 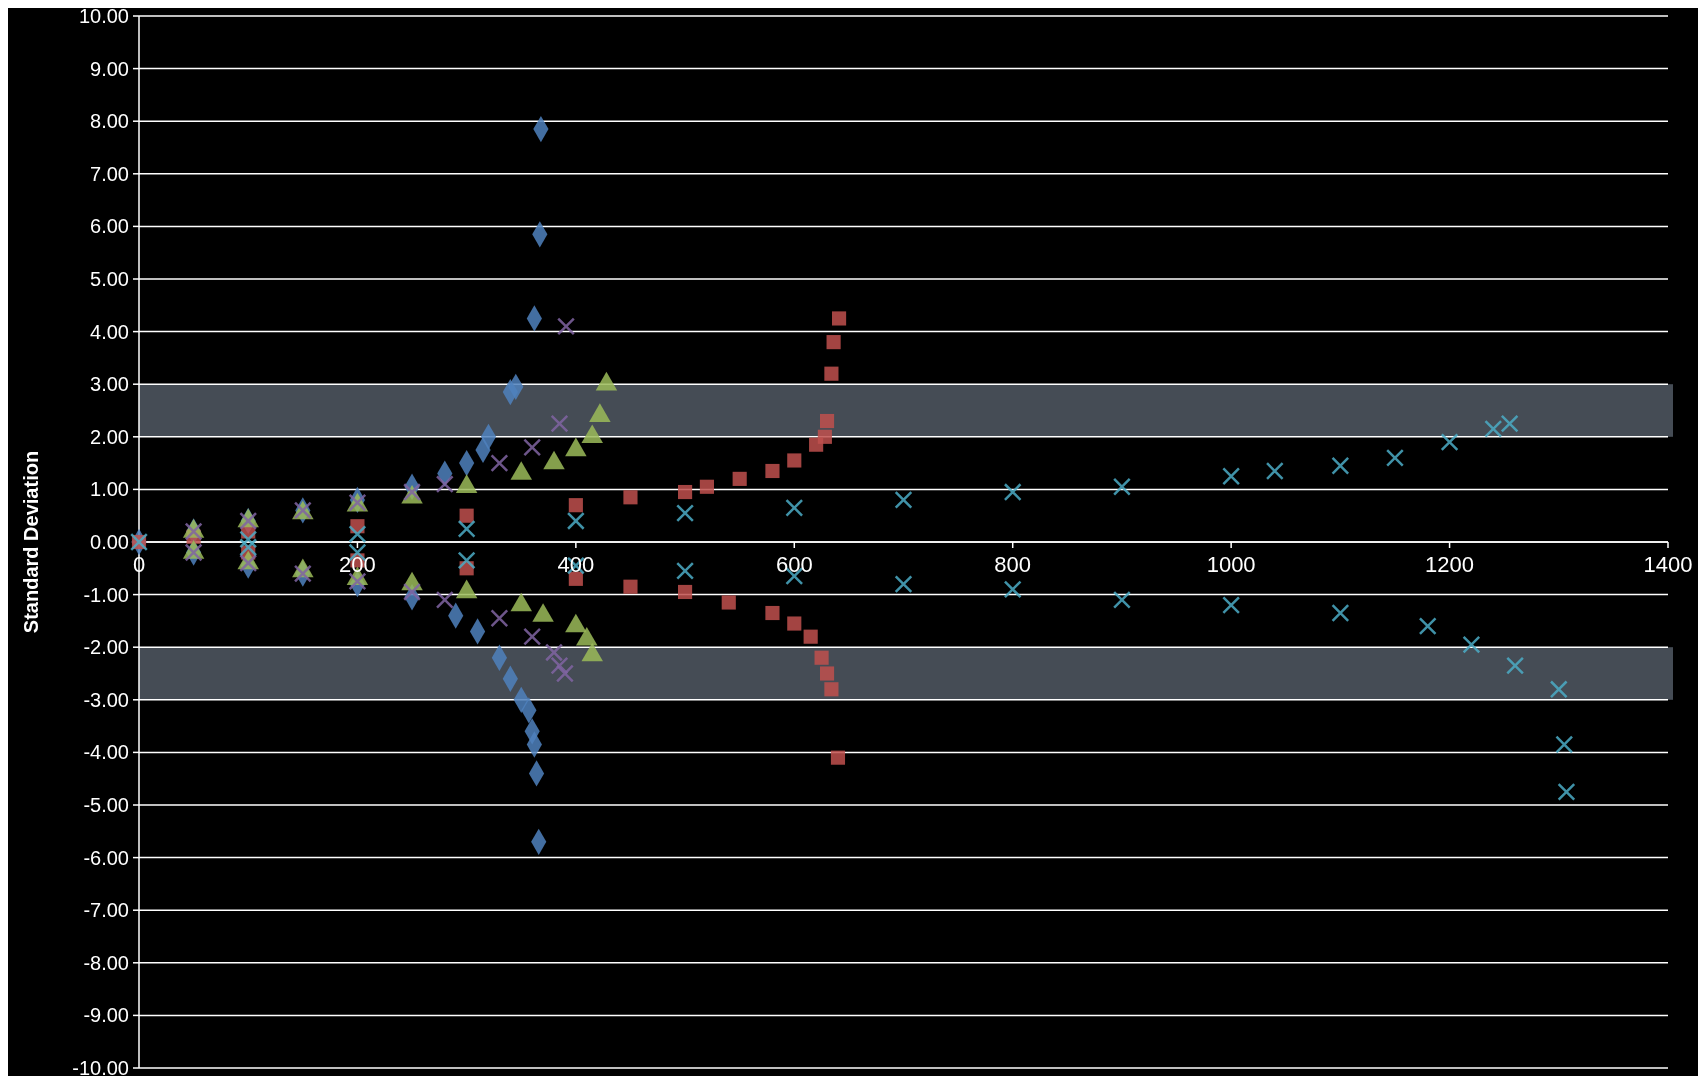 What do you see at coordinates (1013, 564) in the screenshot?
I see `x-tick-label: 800` at bounding box center [1013, 564].